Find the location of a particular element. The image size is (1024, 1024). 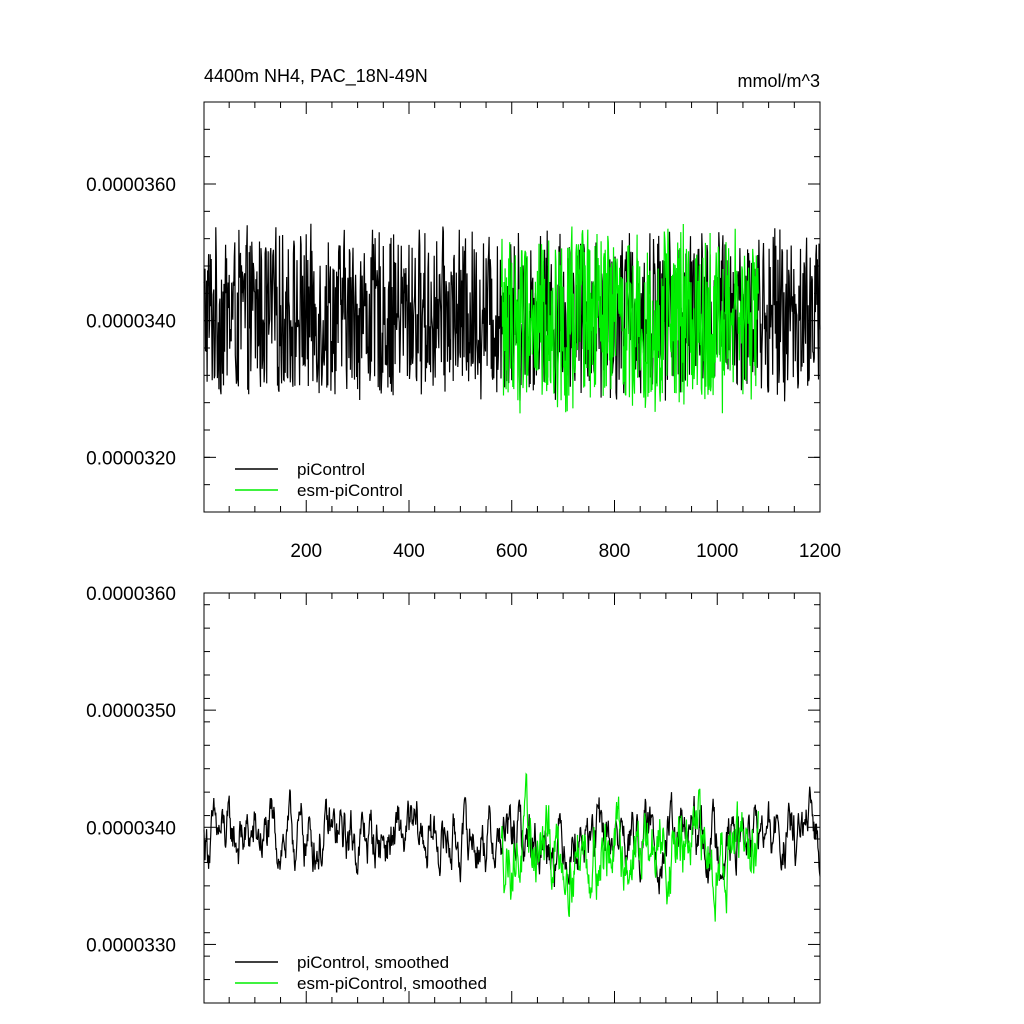

legend-label-picontrol: piControl is located at coordinates (331, 469).